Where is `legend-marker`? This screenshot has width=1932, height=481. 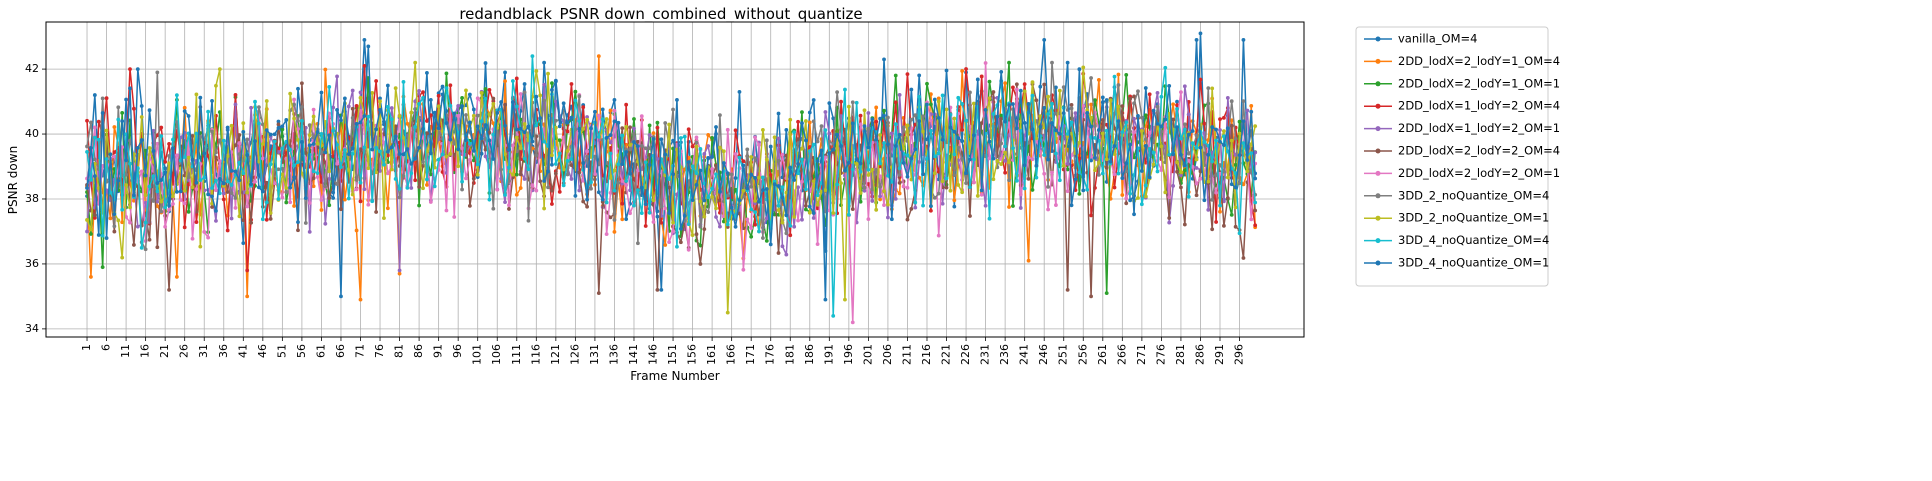
legend-marker is located at coordinates (1378, 129).